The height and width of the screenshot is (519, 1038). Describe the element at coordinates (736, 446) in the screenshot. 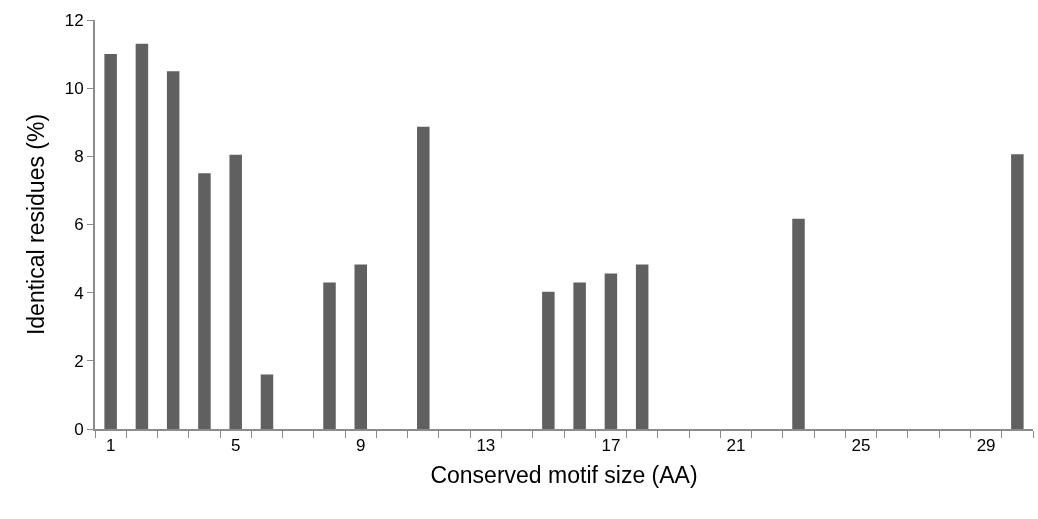

I see `x-tick-label: 21` at that location.